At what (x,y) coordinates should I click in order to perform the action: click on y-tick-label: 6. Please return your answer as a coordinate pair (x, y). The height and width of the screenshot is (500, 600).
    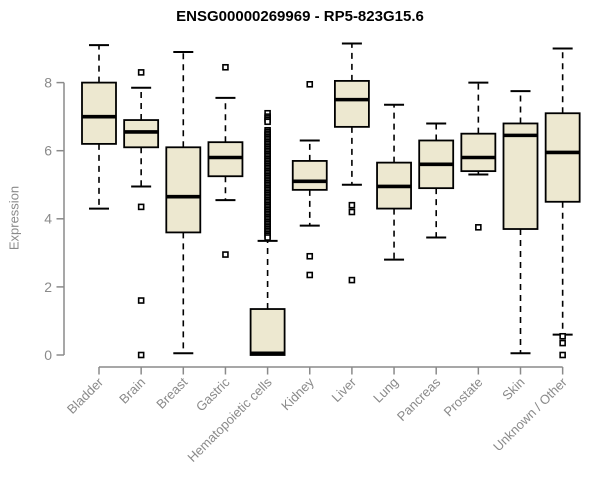
    Looking at the image, I should click on (48, 151).